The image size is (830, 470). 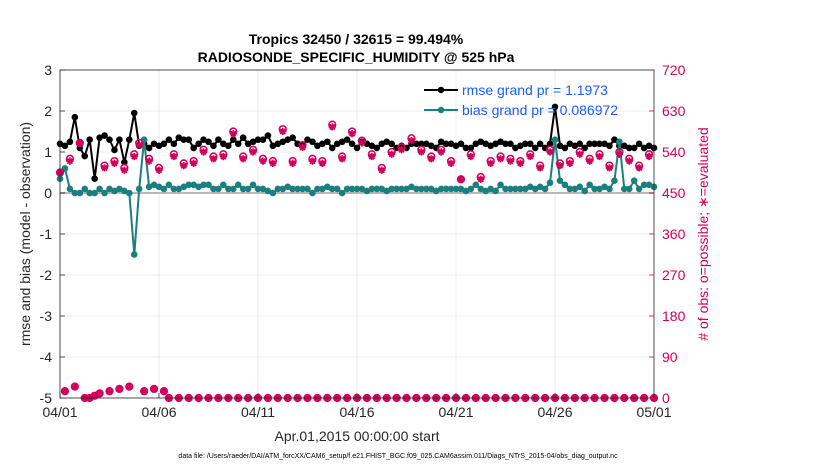 What do you see at coordinates (25, 234) in the screenshot?
I see `y-axis-label: rmse and bias (model - observation)` at bounding box center [25, 234].